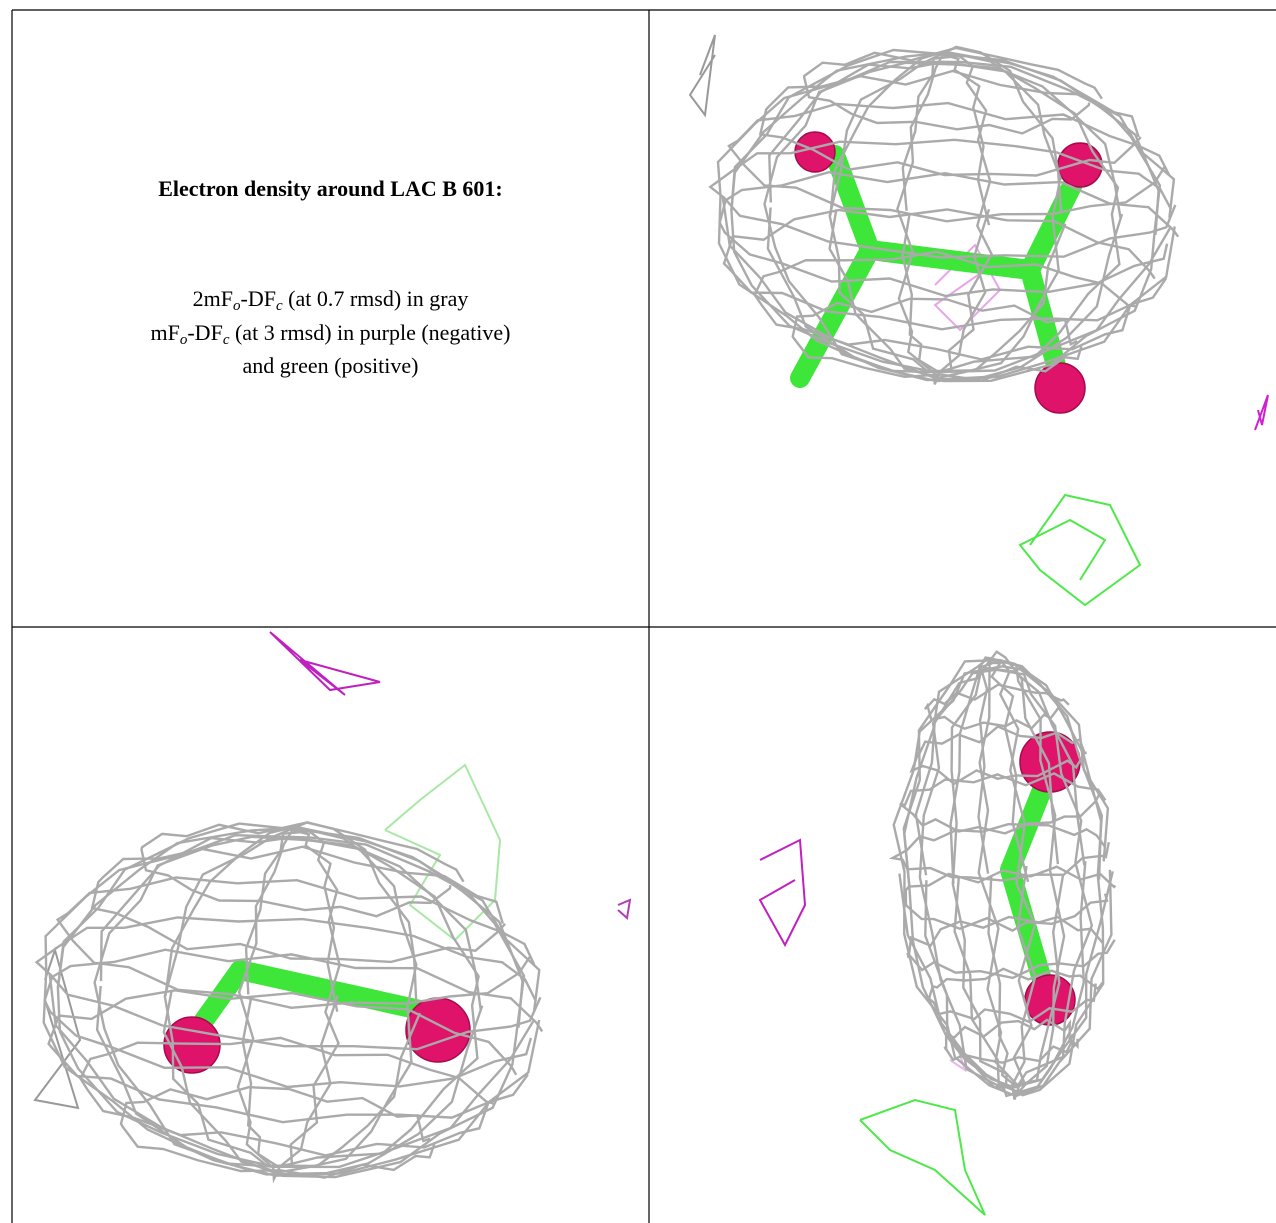 Image resolution: width=1276 pixels, height=1223 pixels. Describe the element at coordinates (330, 188) in the screenshot. I see `caption-title: Electron density around LAC B 601:` at that location.